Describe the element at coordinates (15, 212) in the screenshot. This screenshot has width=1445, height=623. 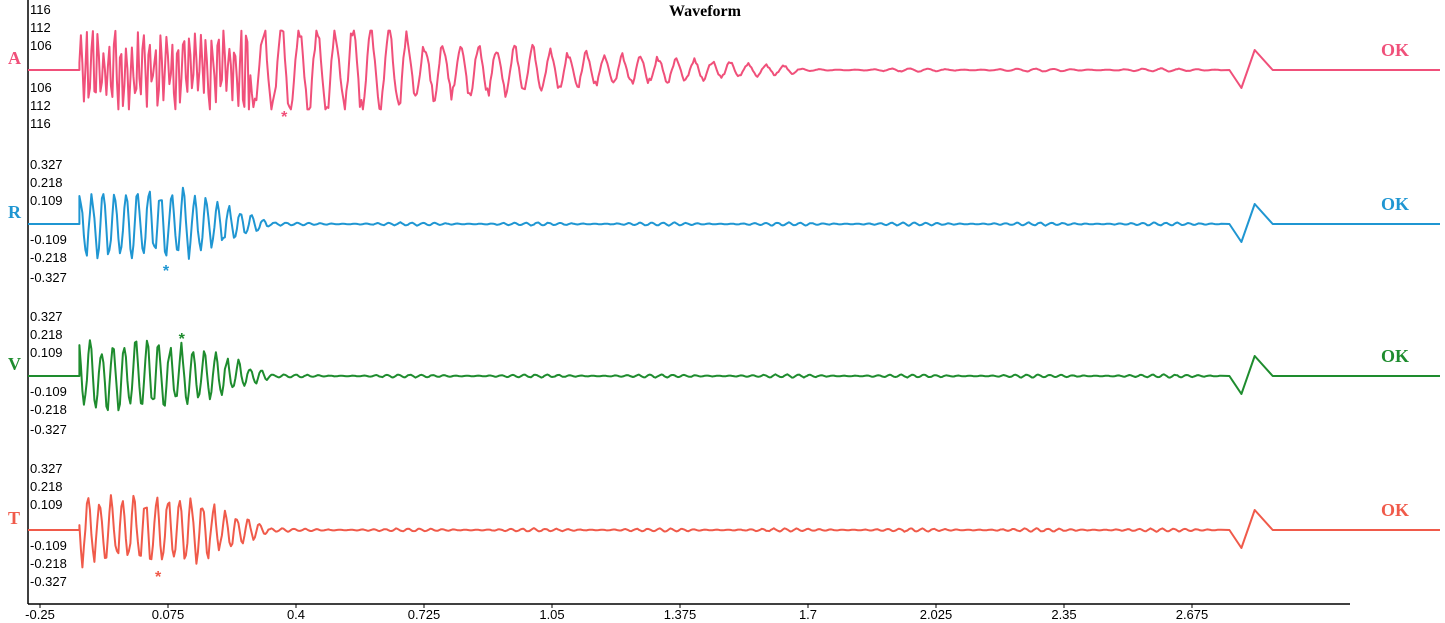
I see `channel-label: R` at that location.